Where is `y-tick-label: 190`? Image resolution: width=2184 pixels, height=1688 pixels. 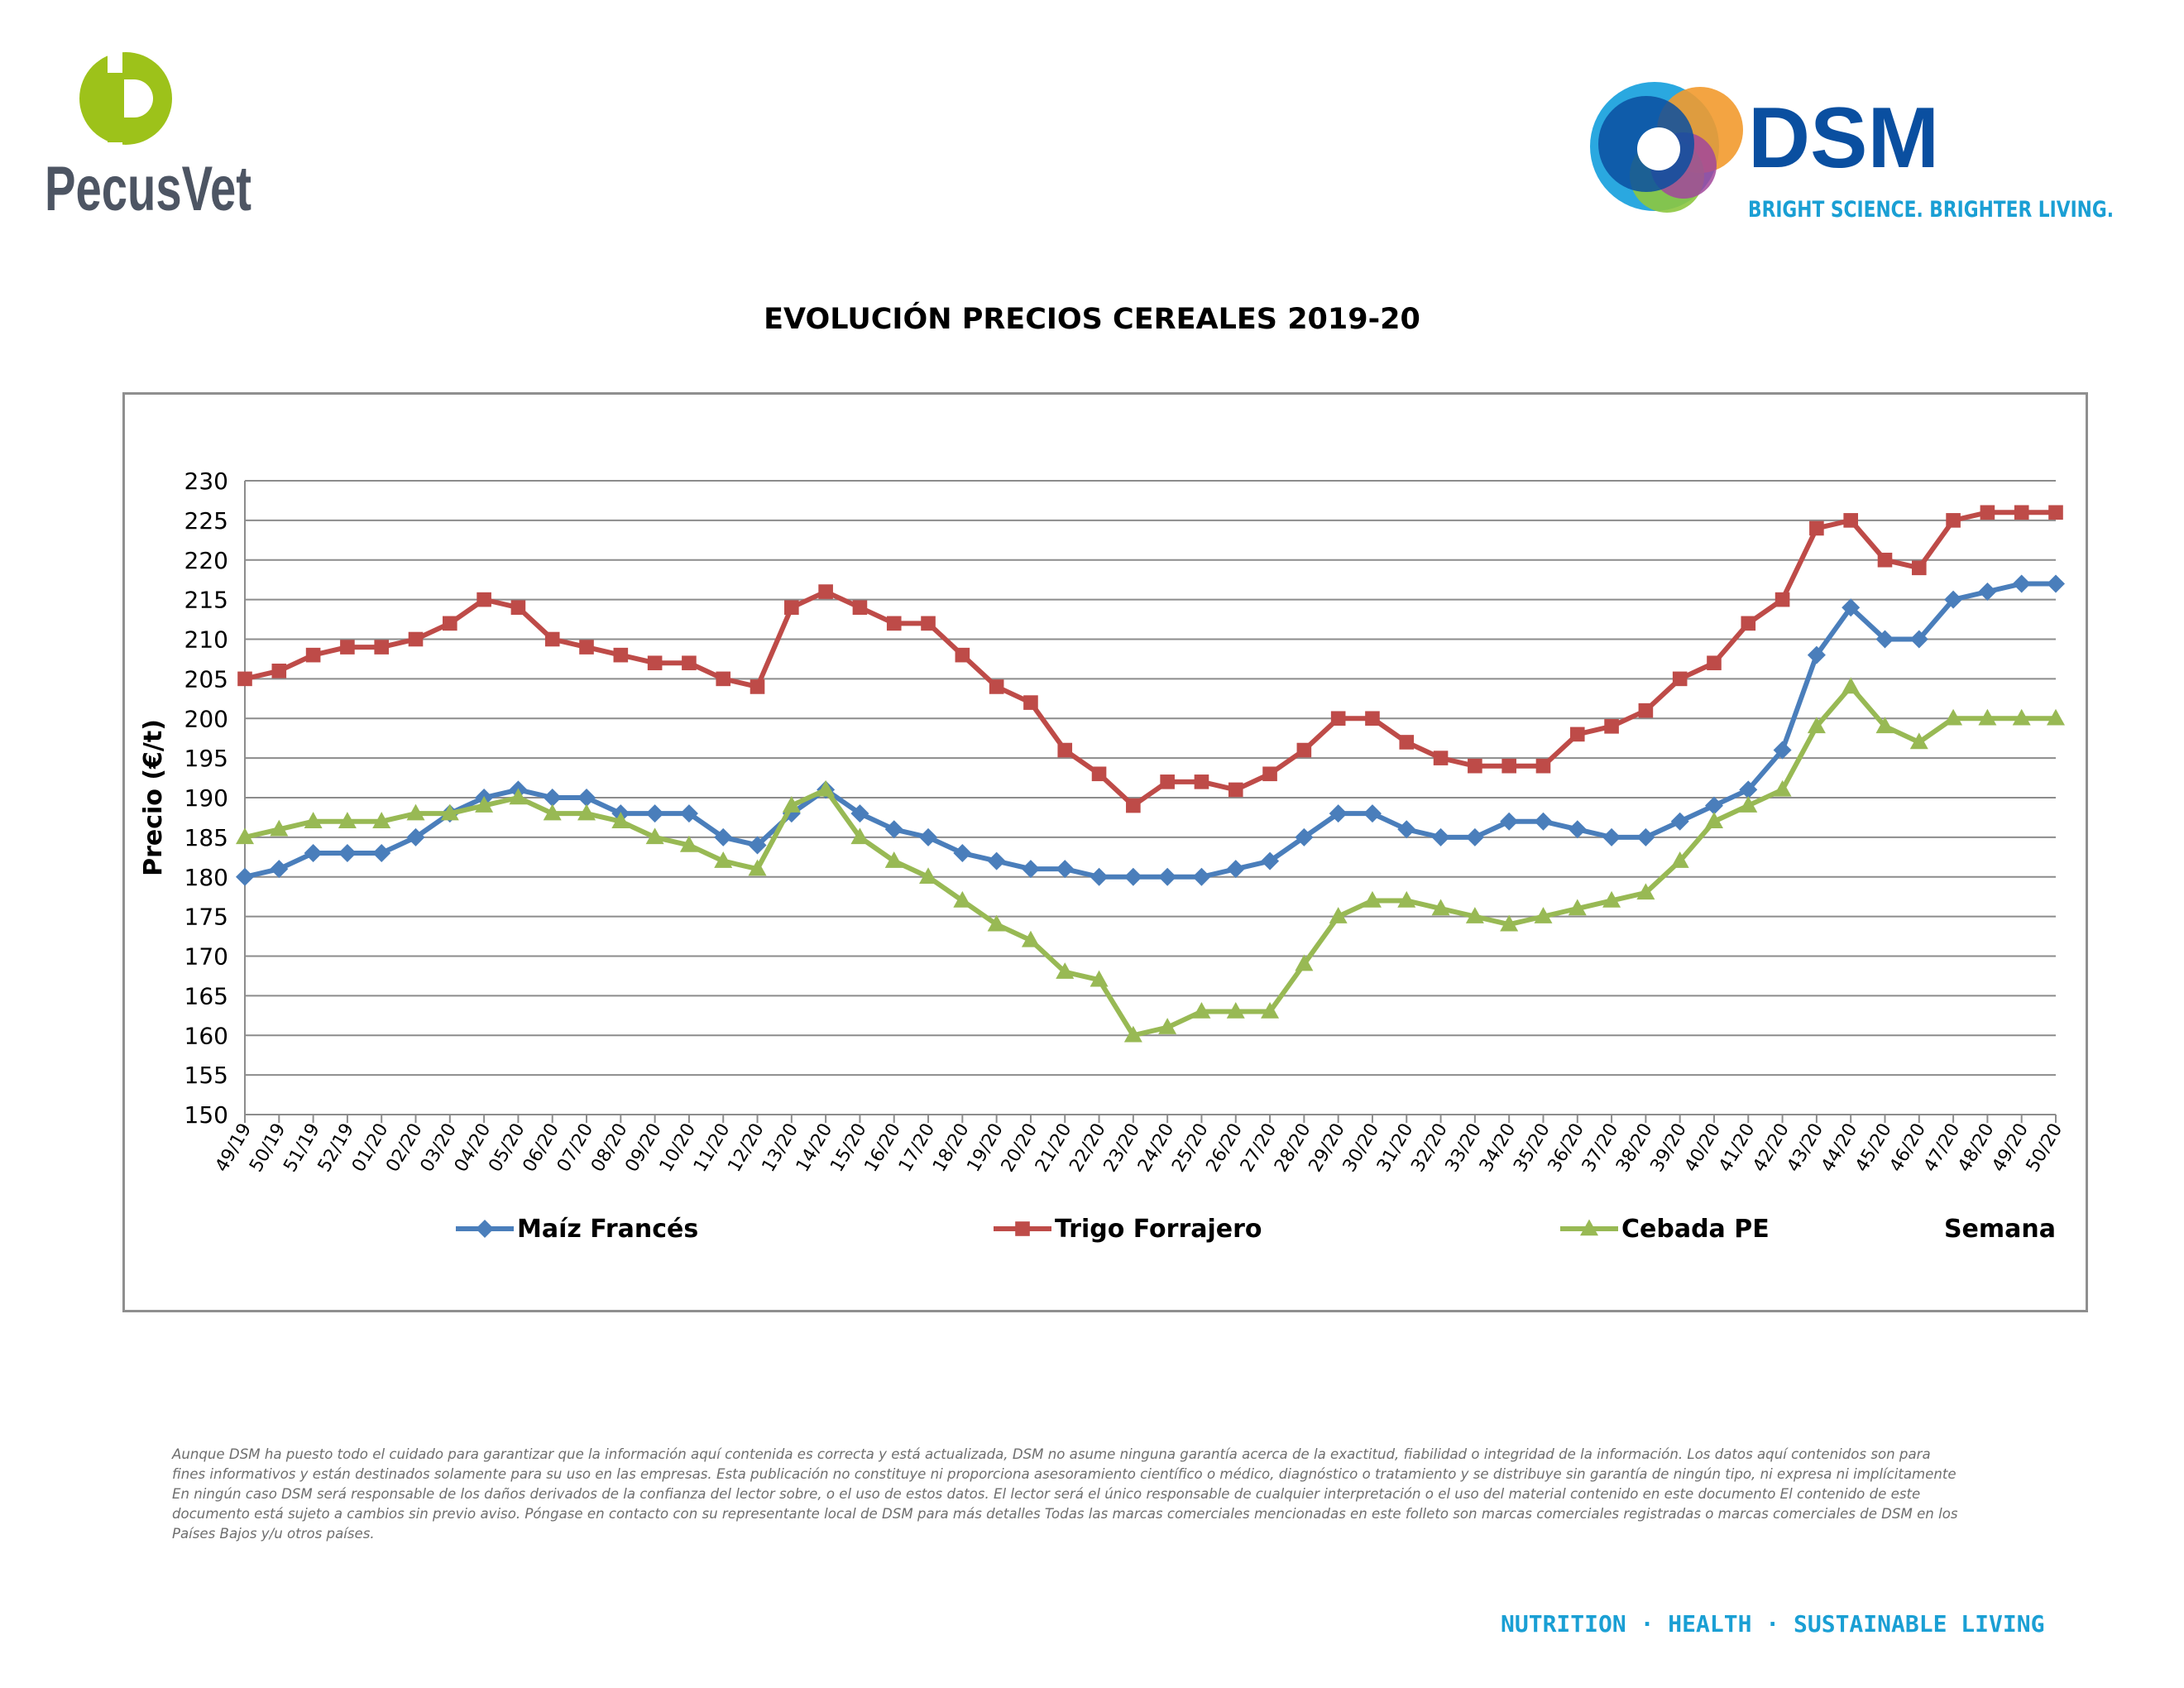
y-tick-label: 190 is located at coordinates (206, 798).